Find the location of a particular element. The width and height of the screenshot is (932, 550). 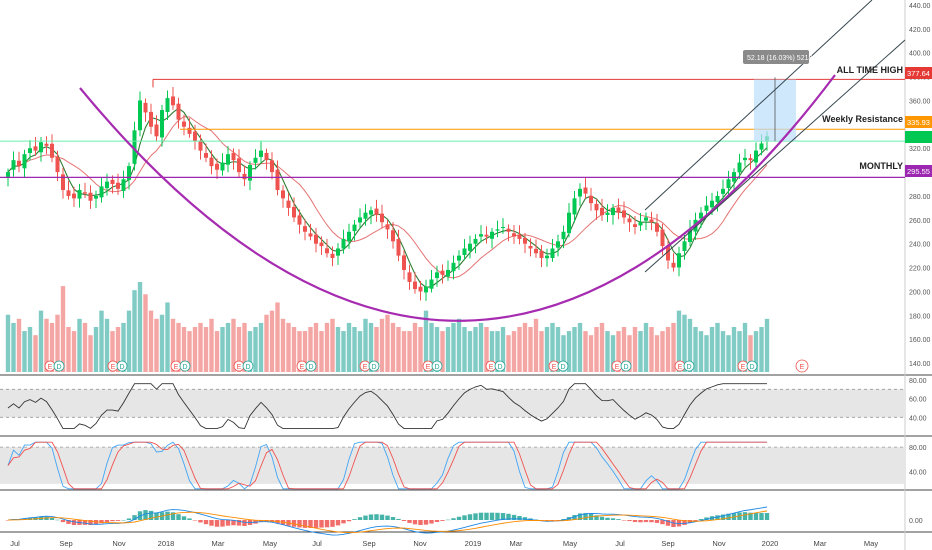

macd-pane: 0.00 is located at coordinates (464, 521).